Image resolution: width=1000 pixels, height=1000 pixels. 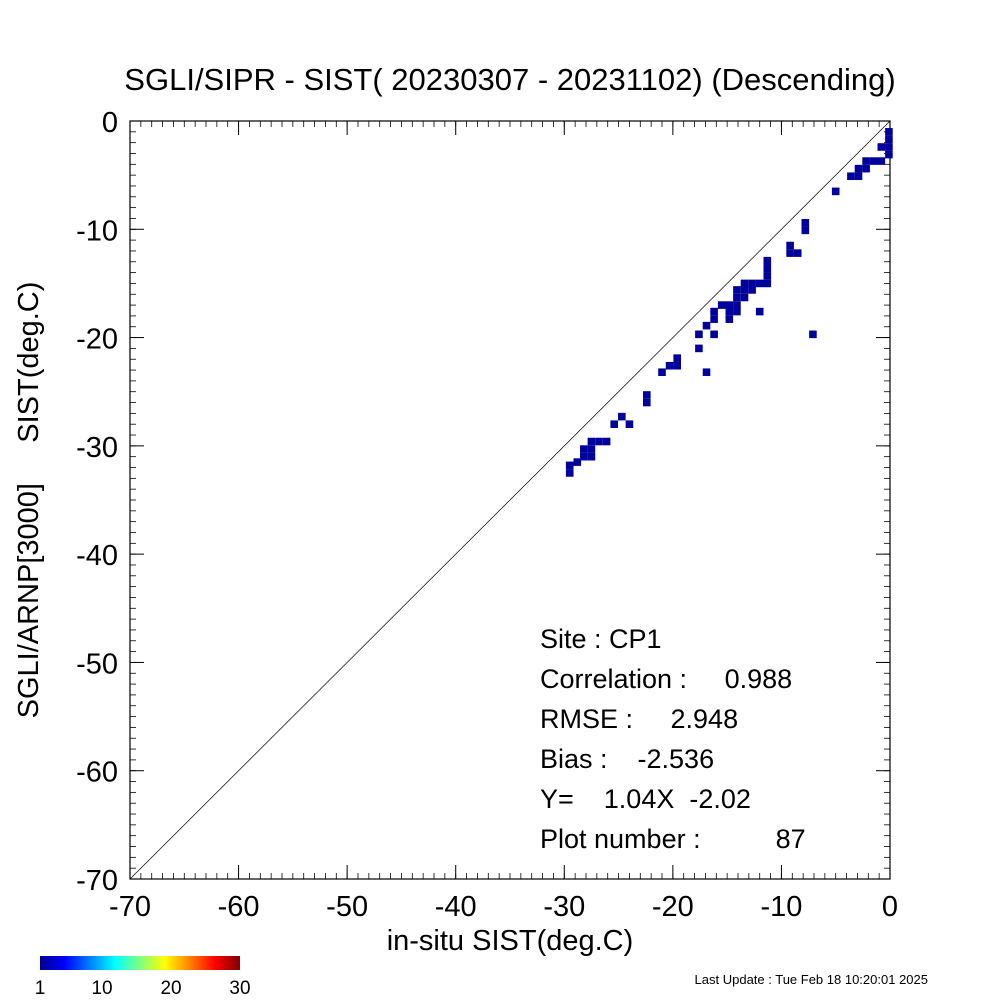 What do you see at coordinates (503, 907) in the screenshot?
I see `x-tick-labels: -70 -60 -50 -40 -30 -20 -10 0` at bounding box center [503, 907].